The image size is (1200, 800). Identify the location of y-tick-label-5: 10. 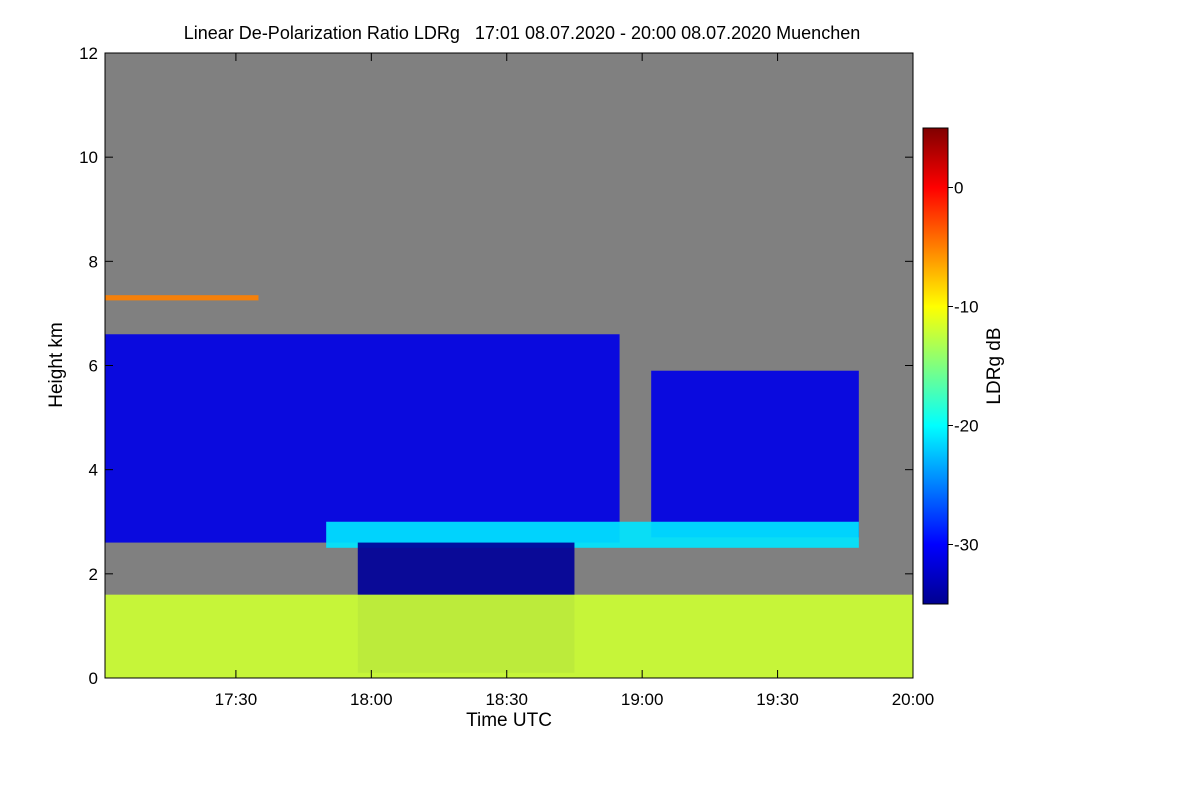
(88, 157).